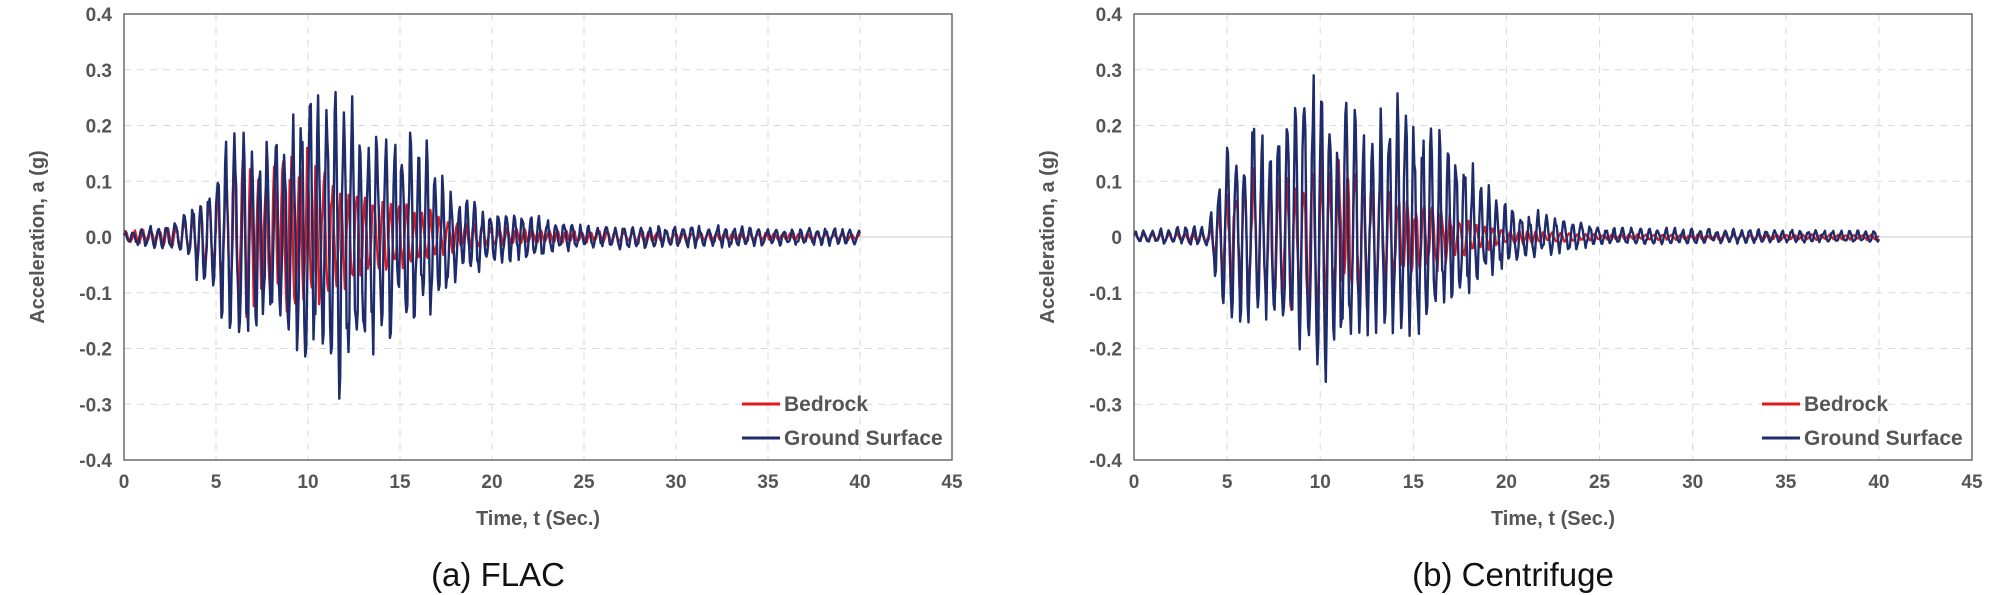 This screenshot has width=2008, height=595. Describe the element at coordinates (1116, 238) in the screenshot. I see `y-tick-label: 0` at that location.